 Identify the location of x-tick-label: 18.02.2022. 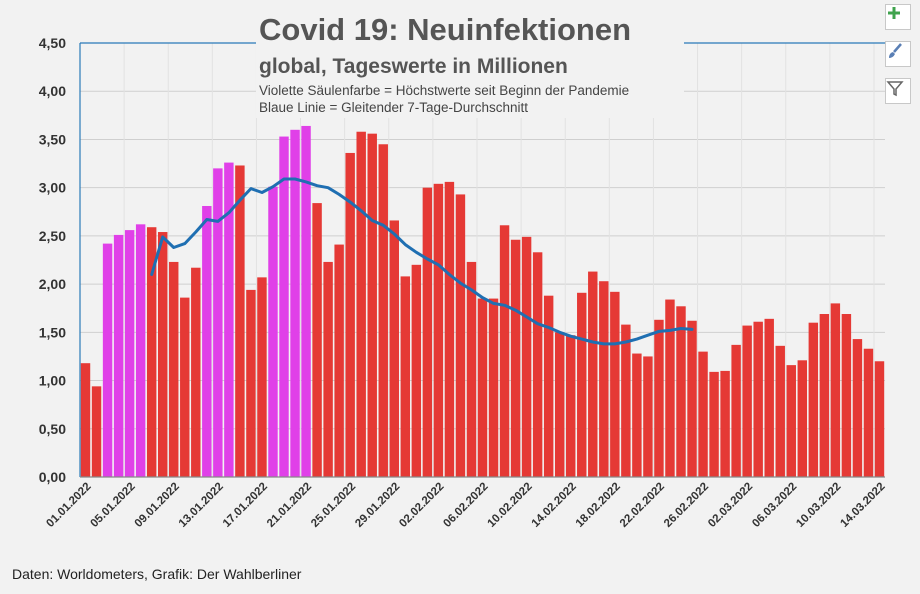
(598, 505).